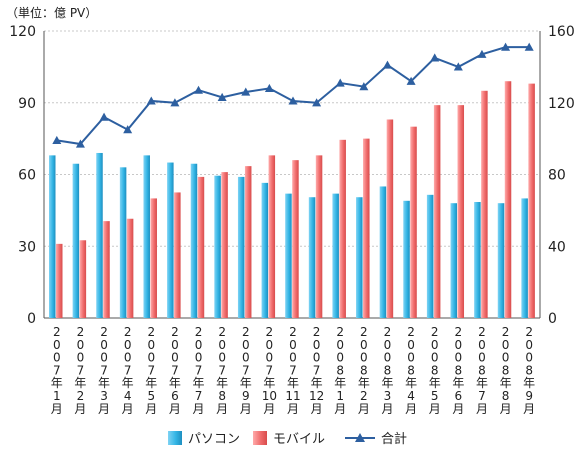 The height and width of the screenshot is (462, 580). Describe the element at coordinates (260, 438) in the screenshot. I see `legend-swatch-mobile` at that location.